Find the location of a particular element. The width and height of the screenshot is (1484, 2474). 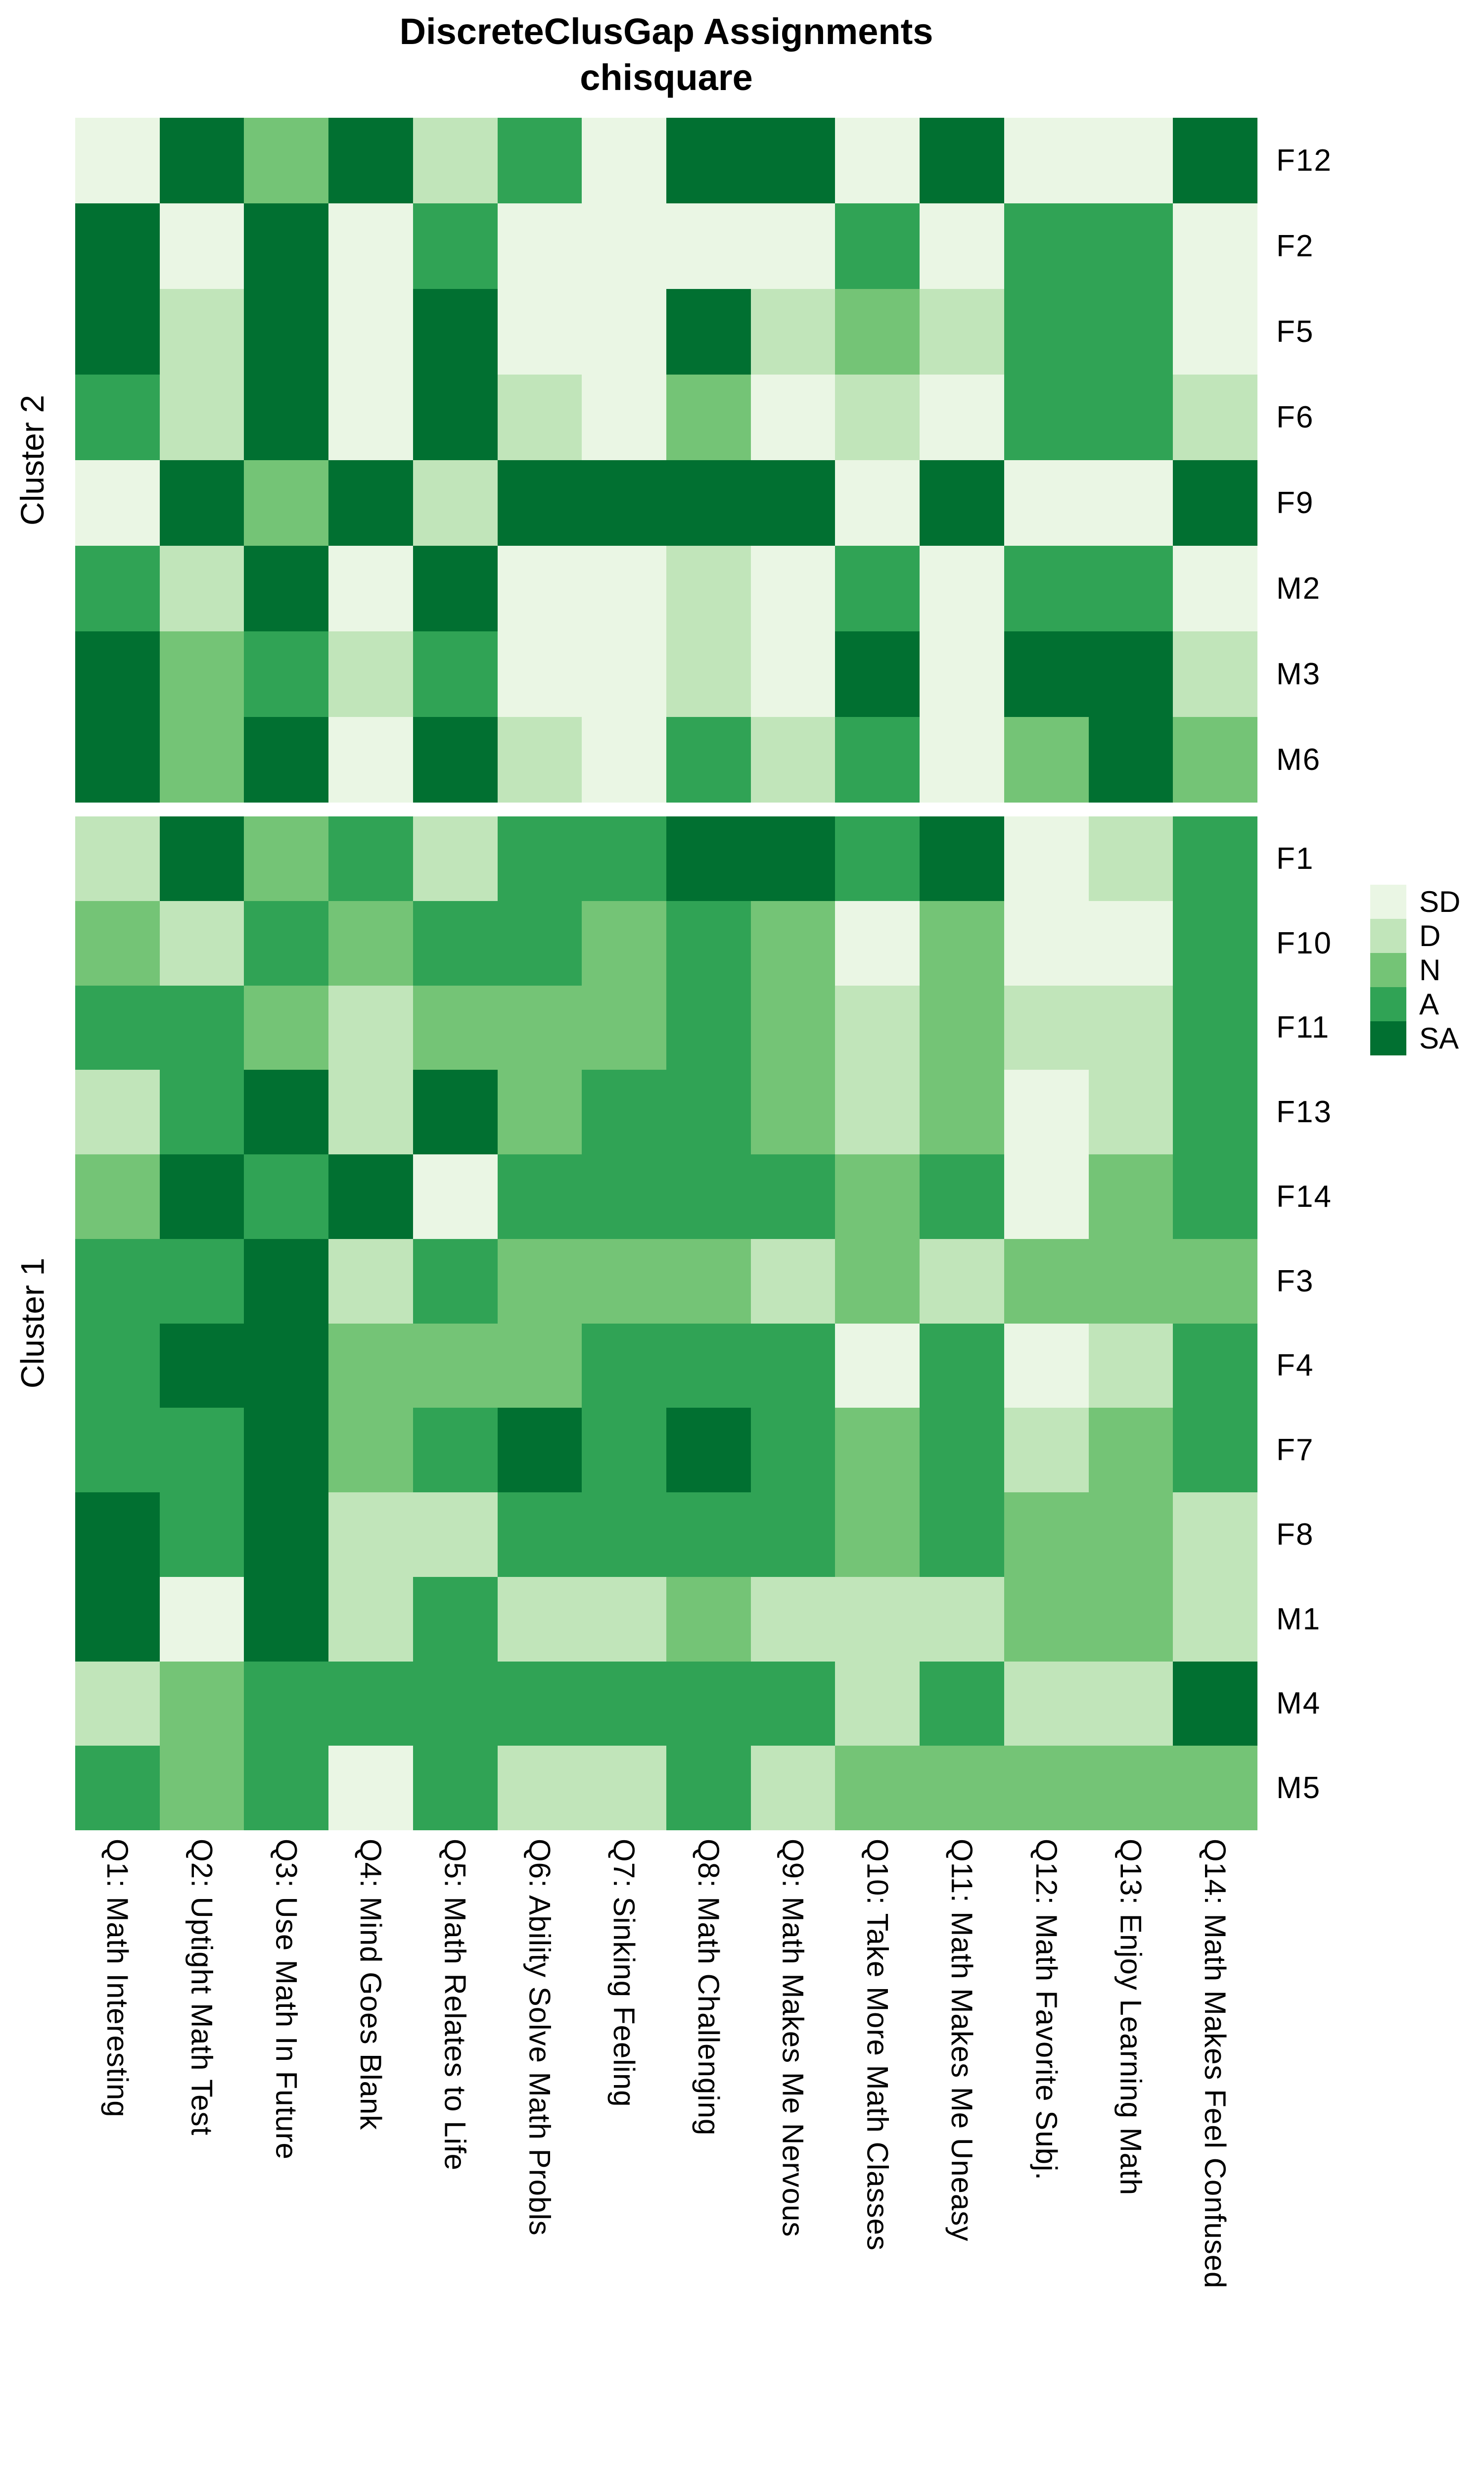

heatmap-cell-M6-col3 is located at coordinates (286, 760).